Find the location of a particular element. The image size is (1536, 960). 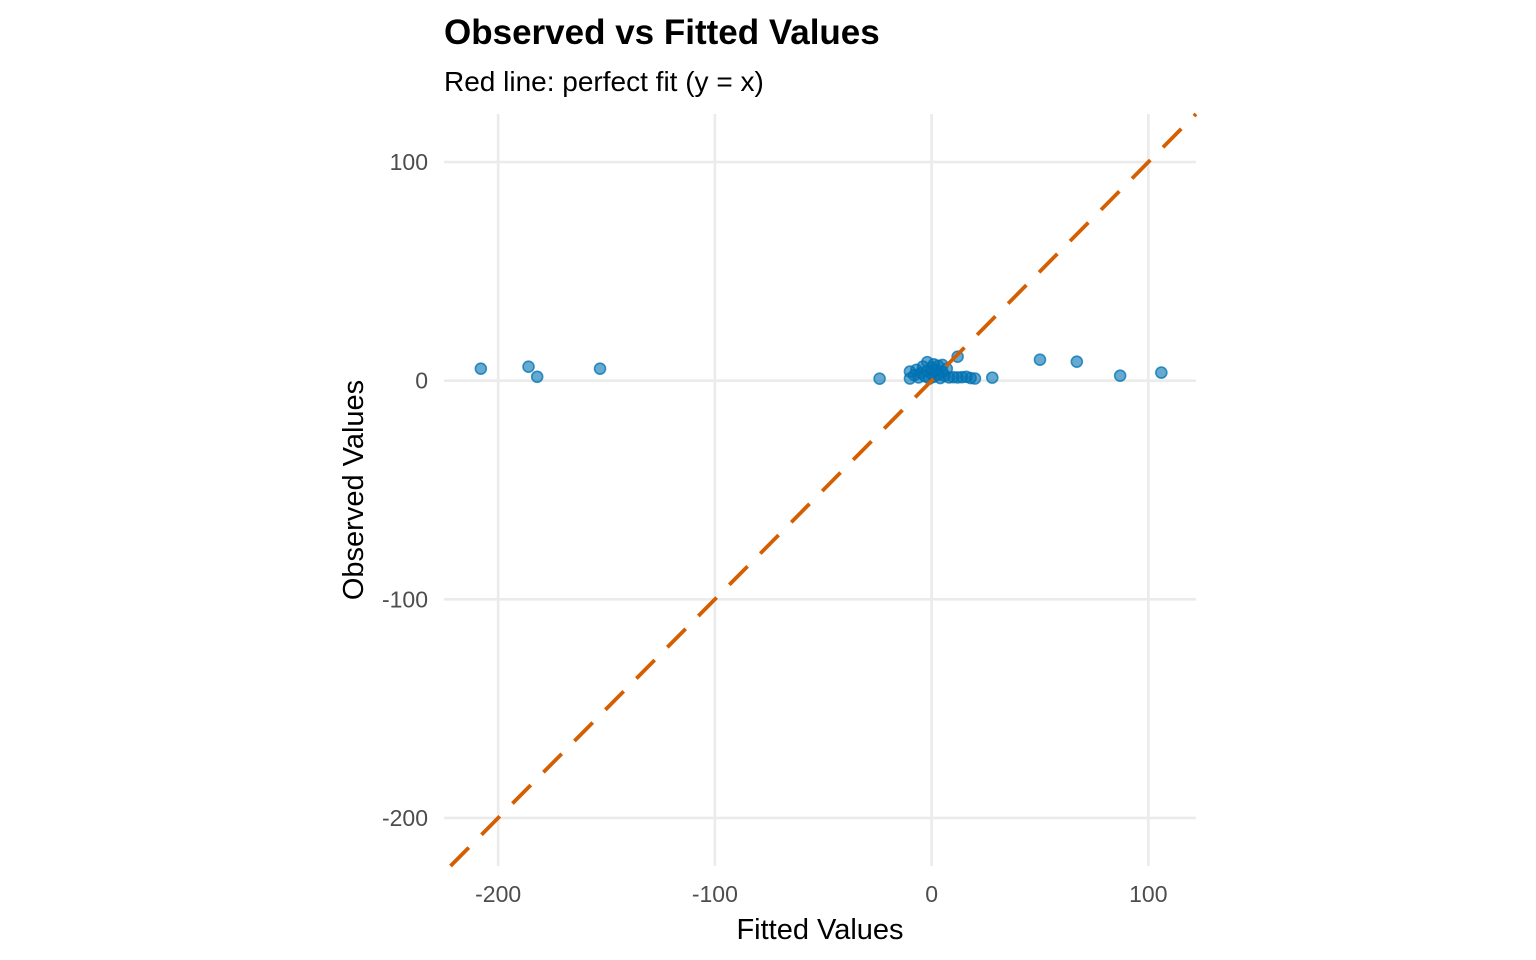

y-tick-label: 100 is located at coordinates (409, 162).